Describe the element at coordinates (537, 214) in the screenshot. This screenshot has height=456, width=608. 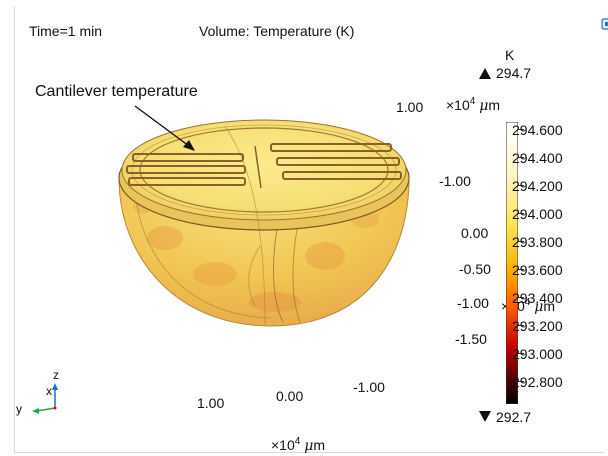
I see `colorbar-tick-label: 294.000` at that location.